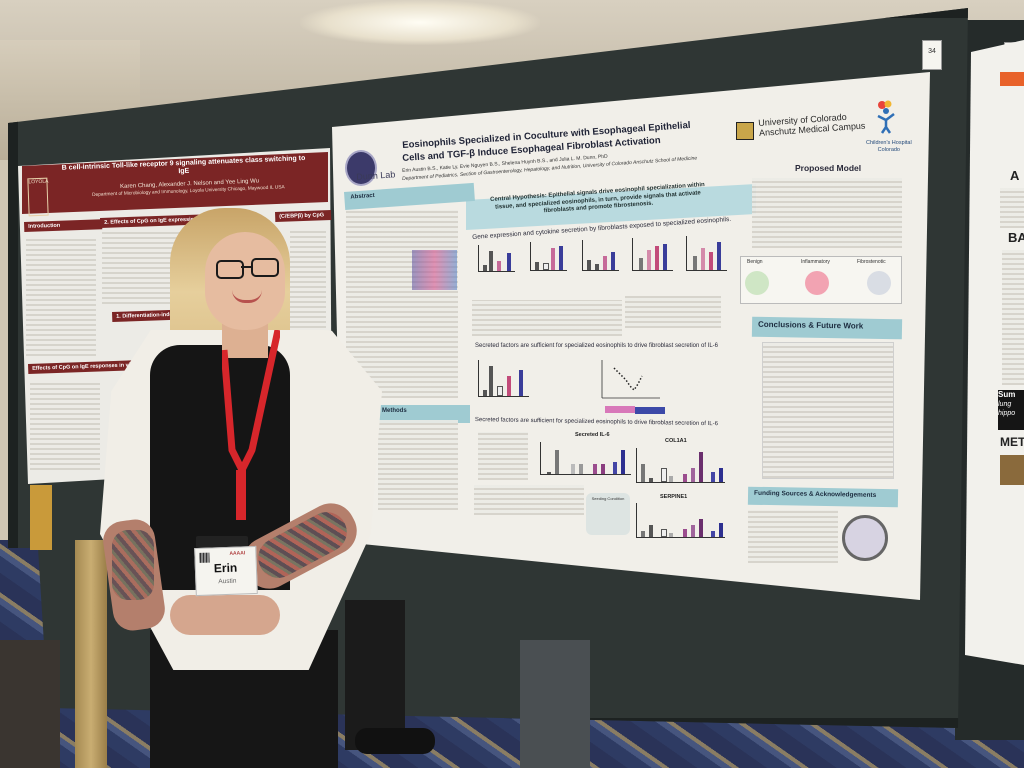  What do you see at coordinates (676, 441) in the screenshot?
I see `chart-title: COL1A1` at bounding box center [676, 441].